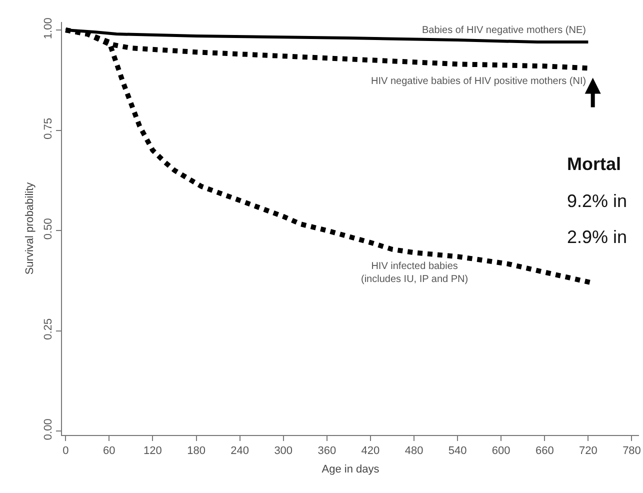 The width and height of the screenshot is (643, 493). What do you see at coordinates (544, 451) in the screenshot?
I see `x-tick-label: 660` at bounding box center [544, 451].